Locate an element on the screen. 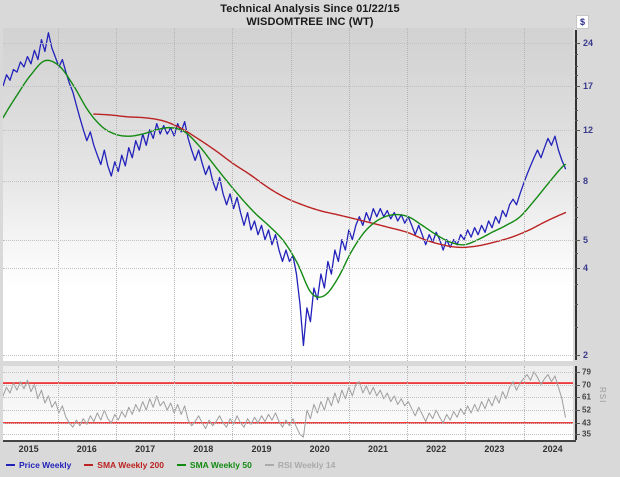 This screenshot has height=477, width=620. legend-item: SMA Weekly 200 is located at coordinates (124, 465).